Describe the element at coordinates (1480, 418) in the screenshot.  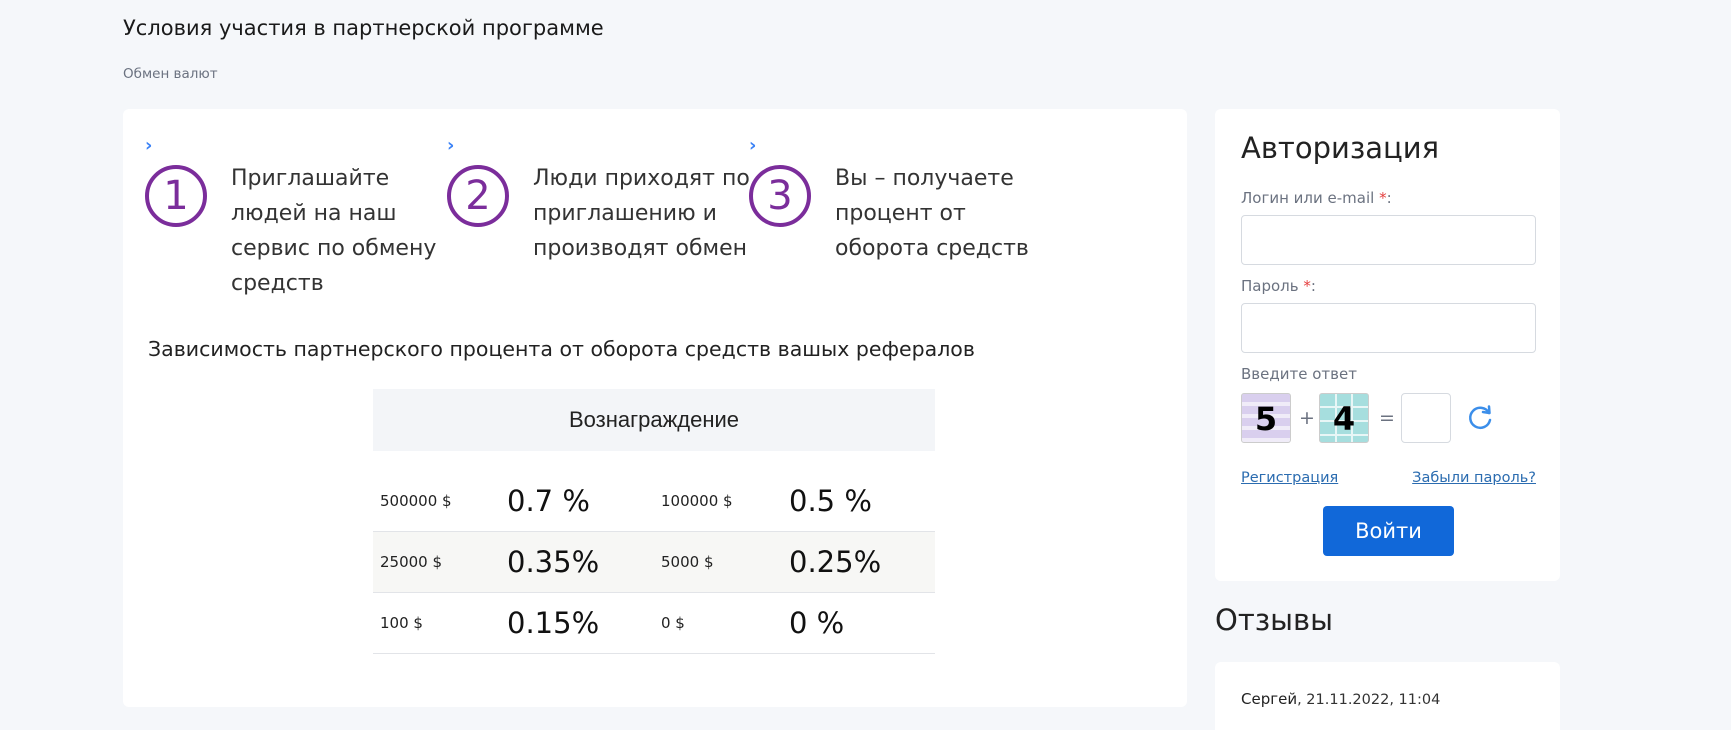
I see `refresh-icon` at that location.